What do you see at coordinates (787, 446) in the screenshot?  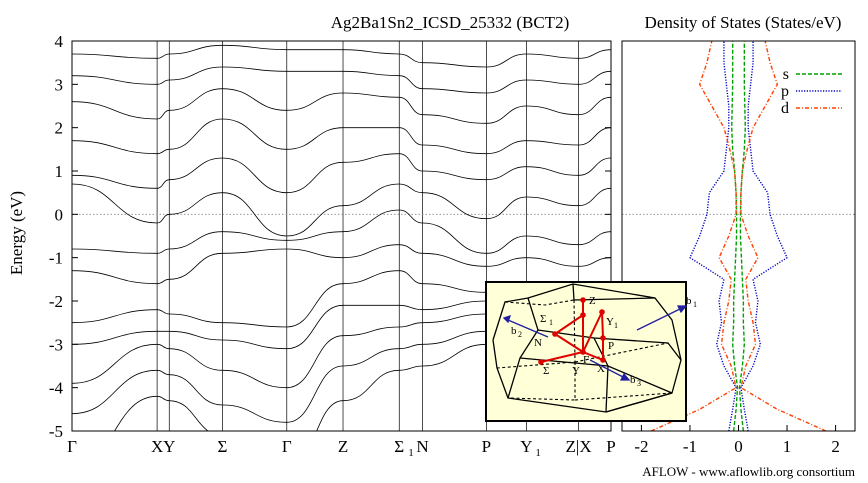 I see `dos-x-tick-label: 1` at bounding box center [787, 446].